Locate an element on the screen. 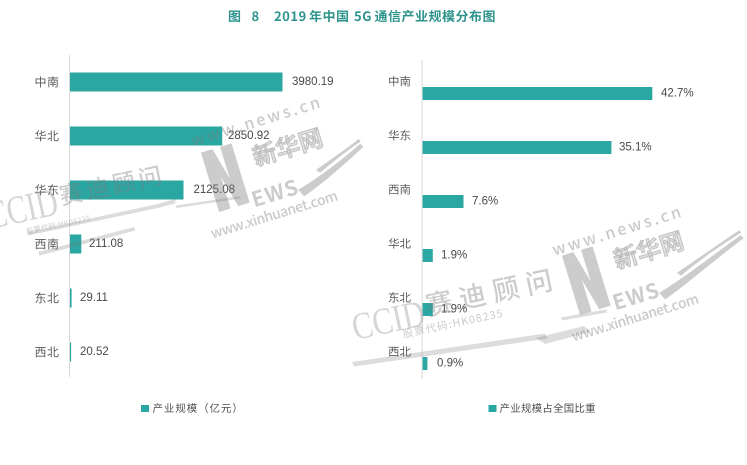 This screenshot has width=747, height=465. svg-text: 20.52 is located at coordinates (94, 352).